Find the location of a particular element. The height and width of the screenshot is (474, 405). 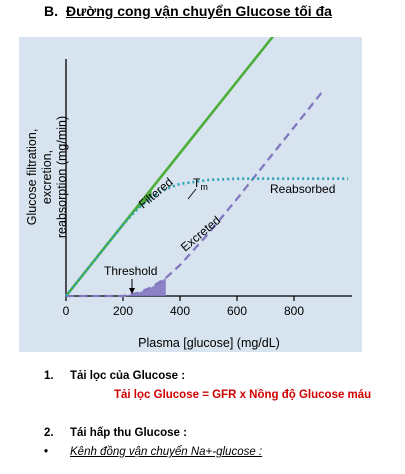

section-number: B. is located at coordinates (51, 11).